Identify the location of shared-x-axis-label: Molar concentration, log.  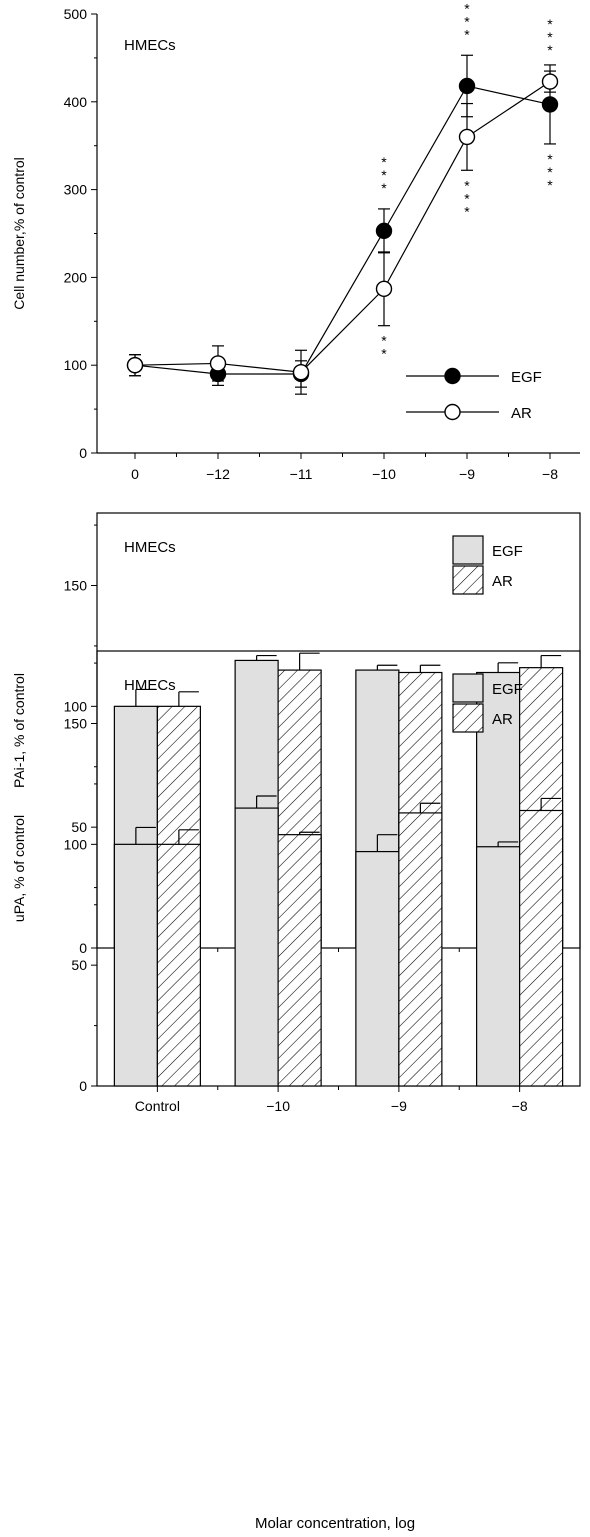
(335, 1523).